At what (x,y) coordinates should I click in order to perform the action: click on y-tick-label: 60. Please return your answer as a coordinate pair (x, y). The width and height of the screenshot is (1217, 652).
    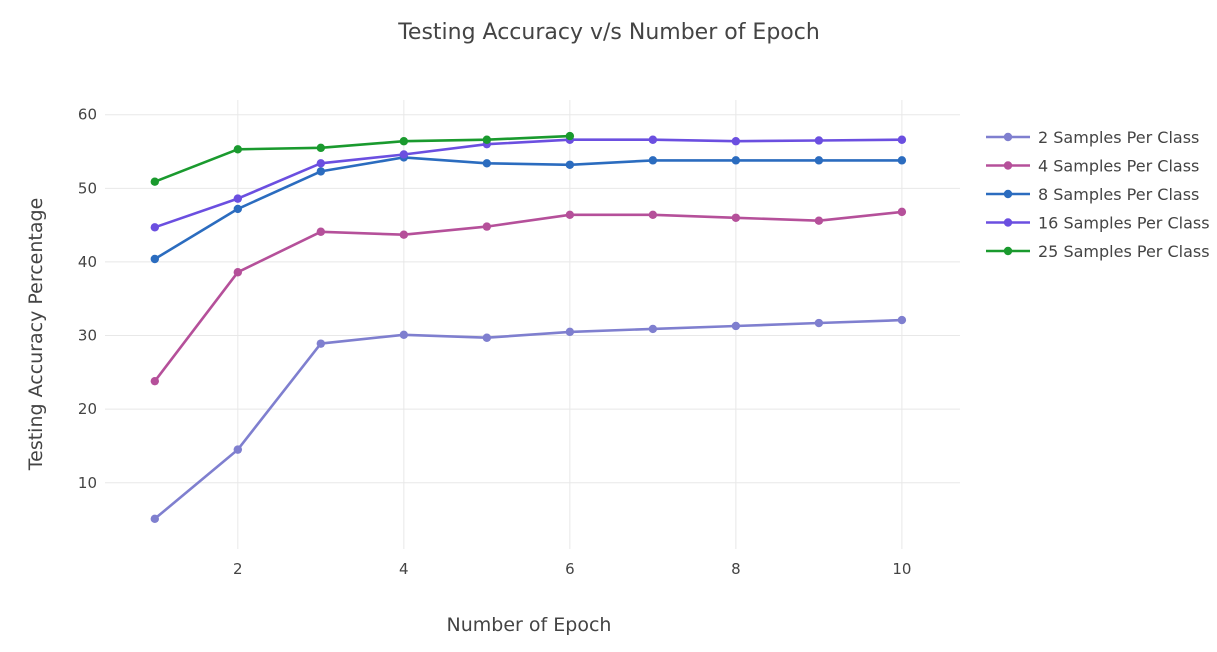
    Looking at the image, I should click on (87, 115).